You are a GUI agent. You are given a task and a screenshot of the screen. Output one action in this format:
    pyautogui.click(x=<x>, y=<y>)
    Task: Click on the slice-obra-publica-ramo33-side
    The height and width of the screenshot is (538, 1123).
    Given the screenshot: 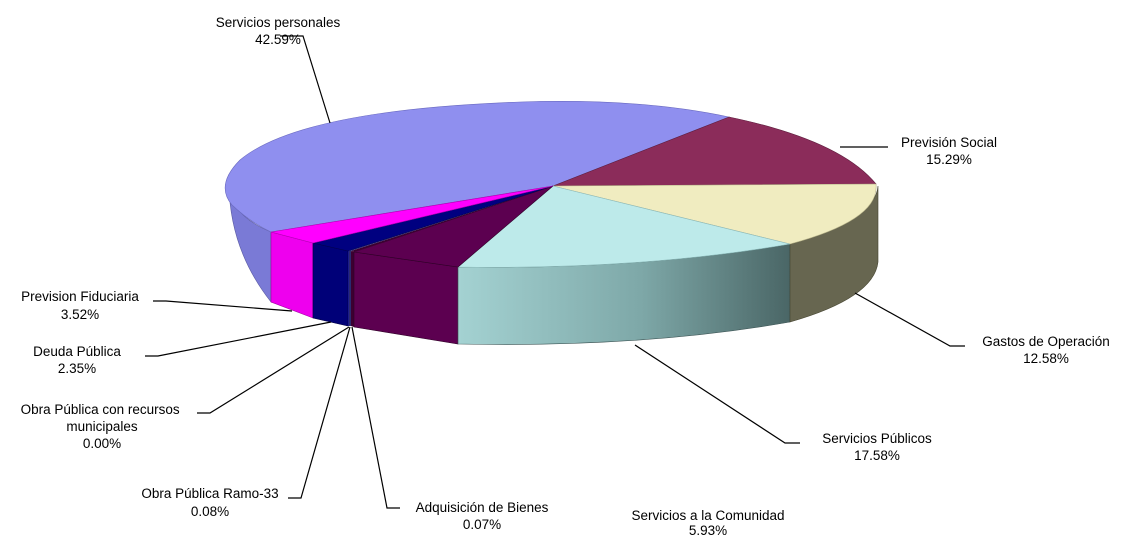 What is the action you would take?
    pyautogui.click(x=350, y=288)
    